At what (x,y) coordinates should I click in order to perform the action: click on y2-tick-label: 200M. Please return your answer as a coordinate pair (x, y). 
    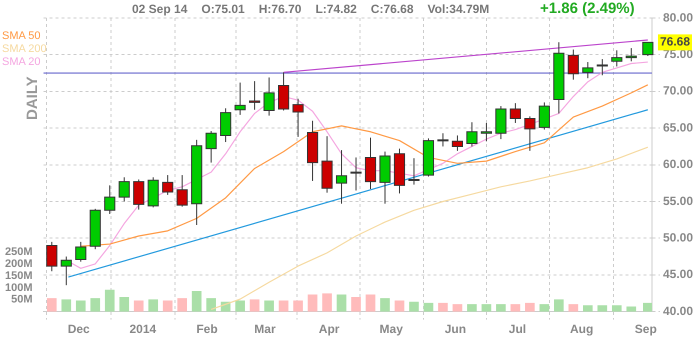
    Looking at the image, I should click on (18, 264).